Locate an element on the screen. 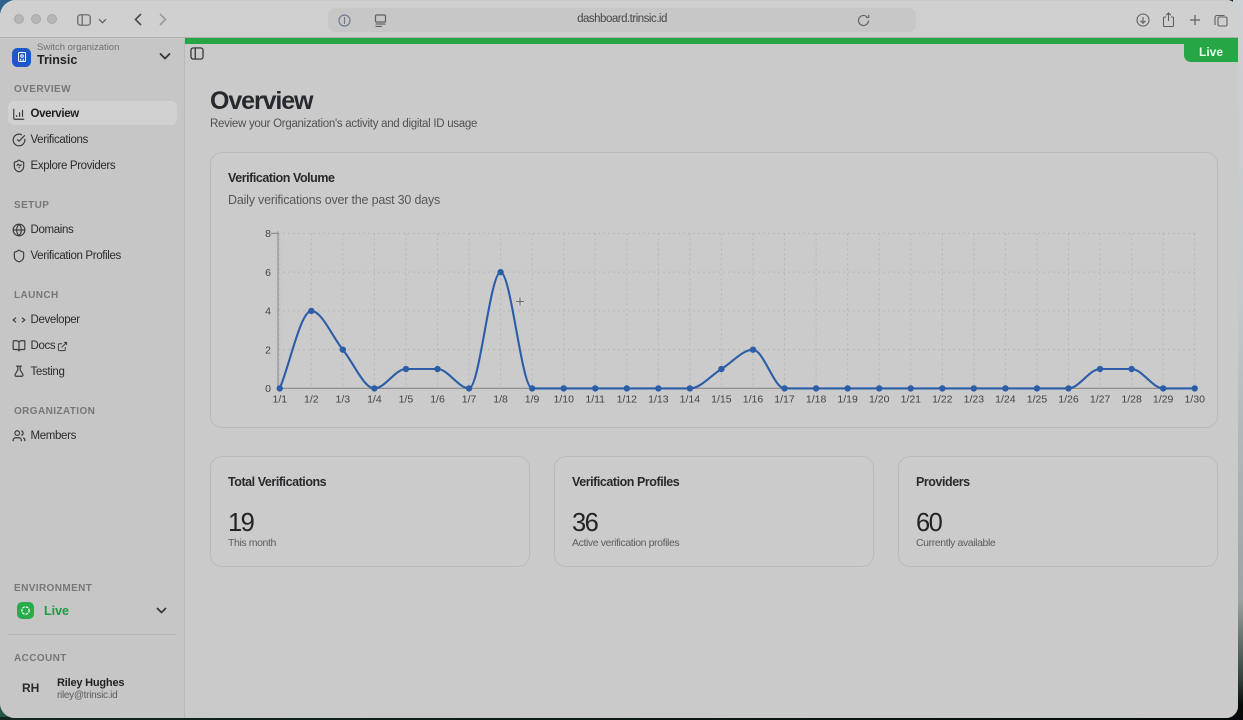 The image size is (1243, 720). svg-text: 2 is located at coordinates (268, 350).